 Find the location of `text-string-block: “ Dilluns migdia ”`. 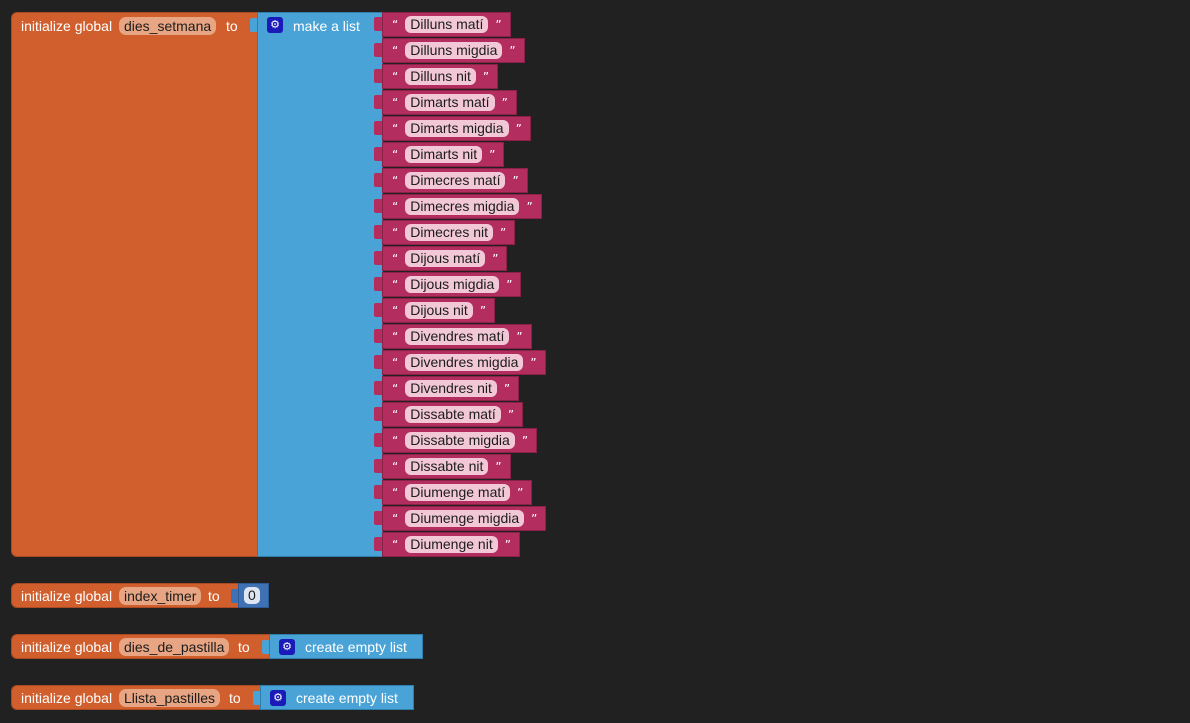

text-string-block: “ Dilluns migdia ” is located at coordinates (453, 50).